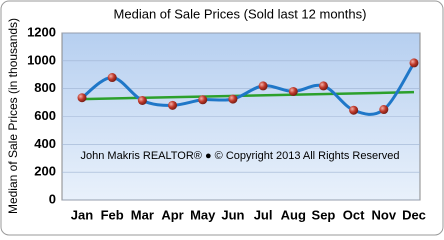  What do you see at coordinates (384, 214) in the screenshot?
I see `x-tick-label: Nov` at bounding box center [384, 214].